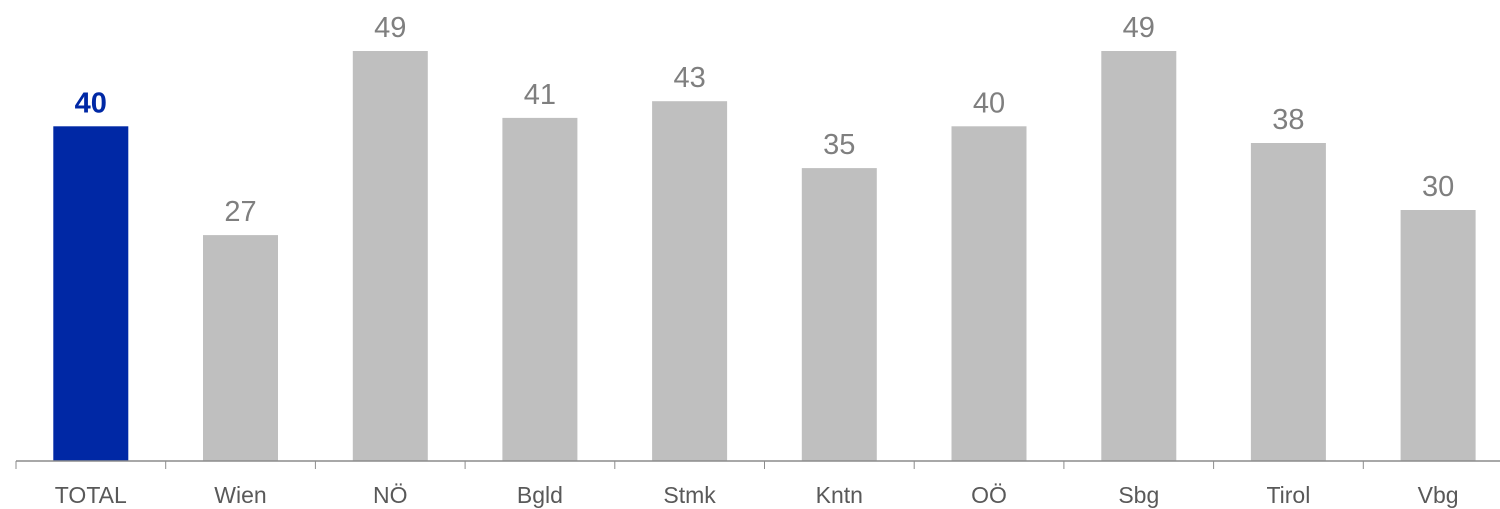 The width and height of the screenshot is (1500, 509). What do you see at coordinates (1438, 335) in the screenshot?
I see `bar-vbg` at bounding box center [1438, 335].